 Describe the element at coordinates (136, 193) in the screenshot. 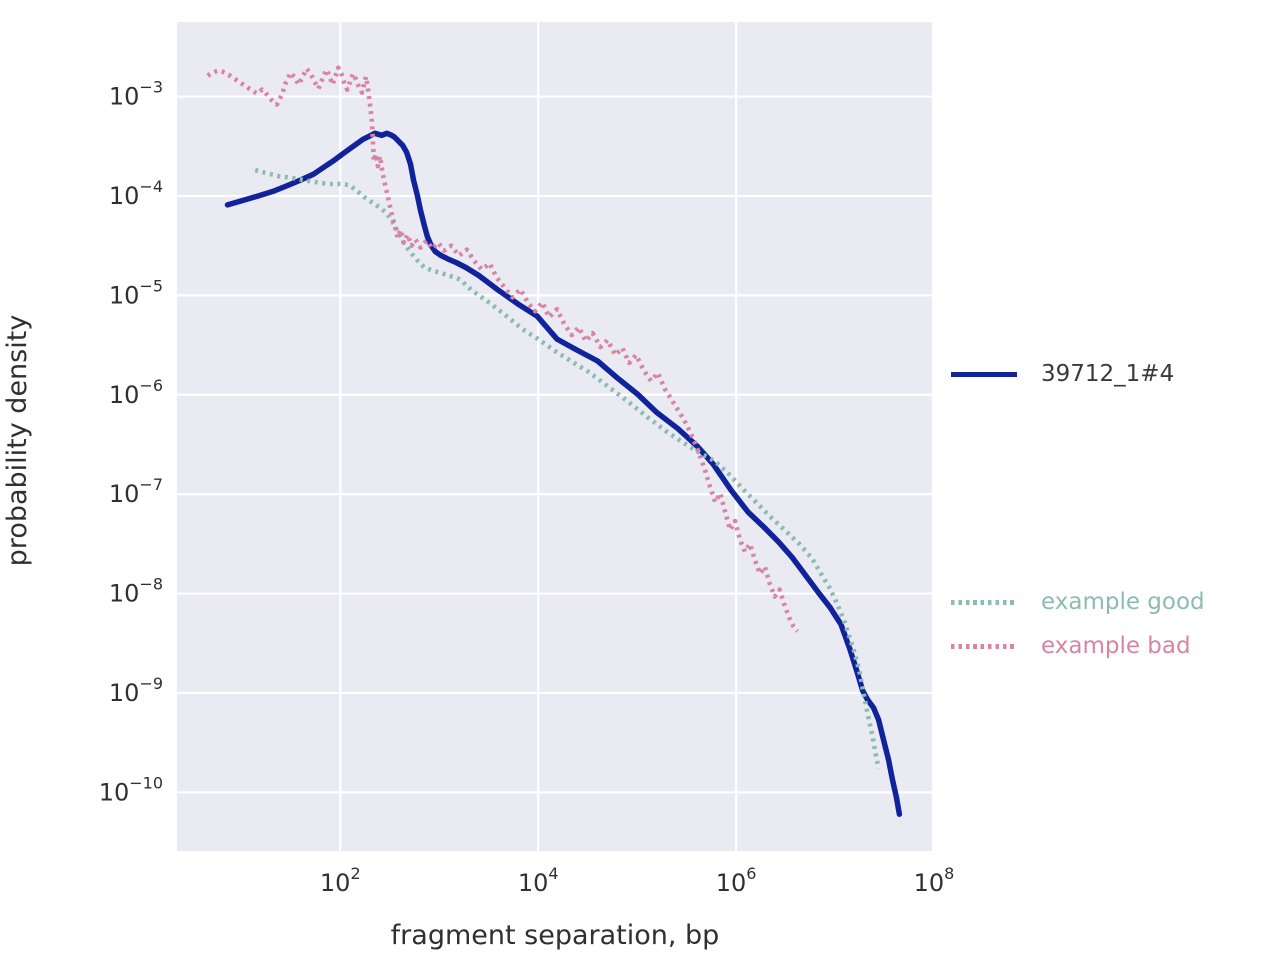

I see `y-tick-label: 10⁻⁴` at that location.